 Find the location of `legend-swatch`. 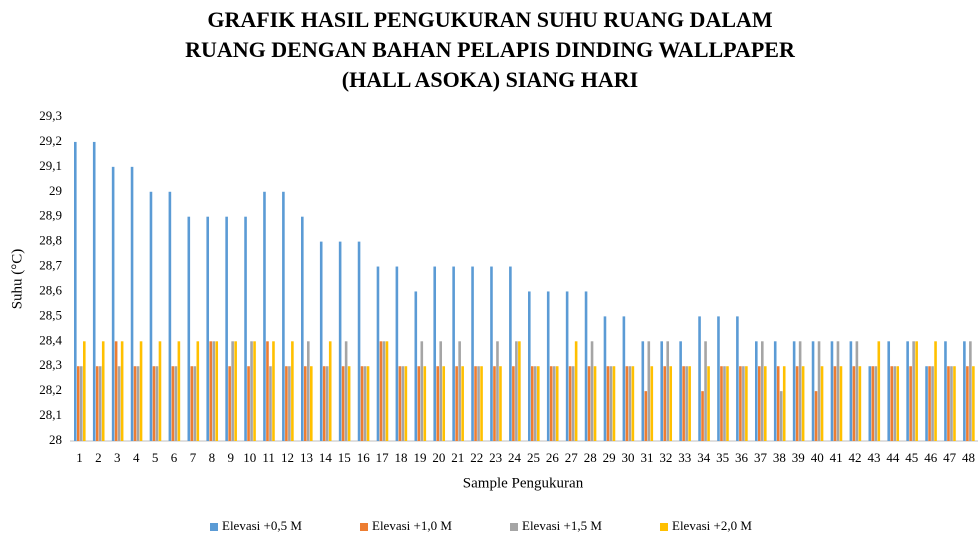

legend-swatch is located at coordinates (514, 527).